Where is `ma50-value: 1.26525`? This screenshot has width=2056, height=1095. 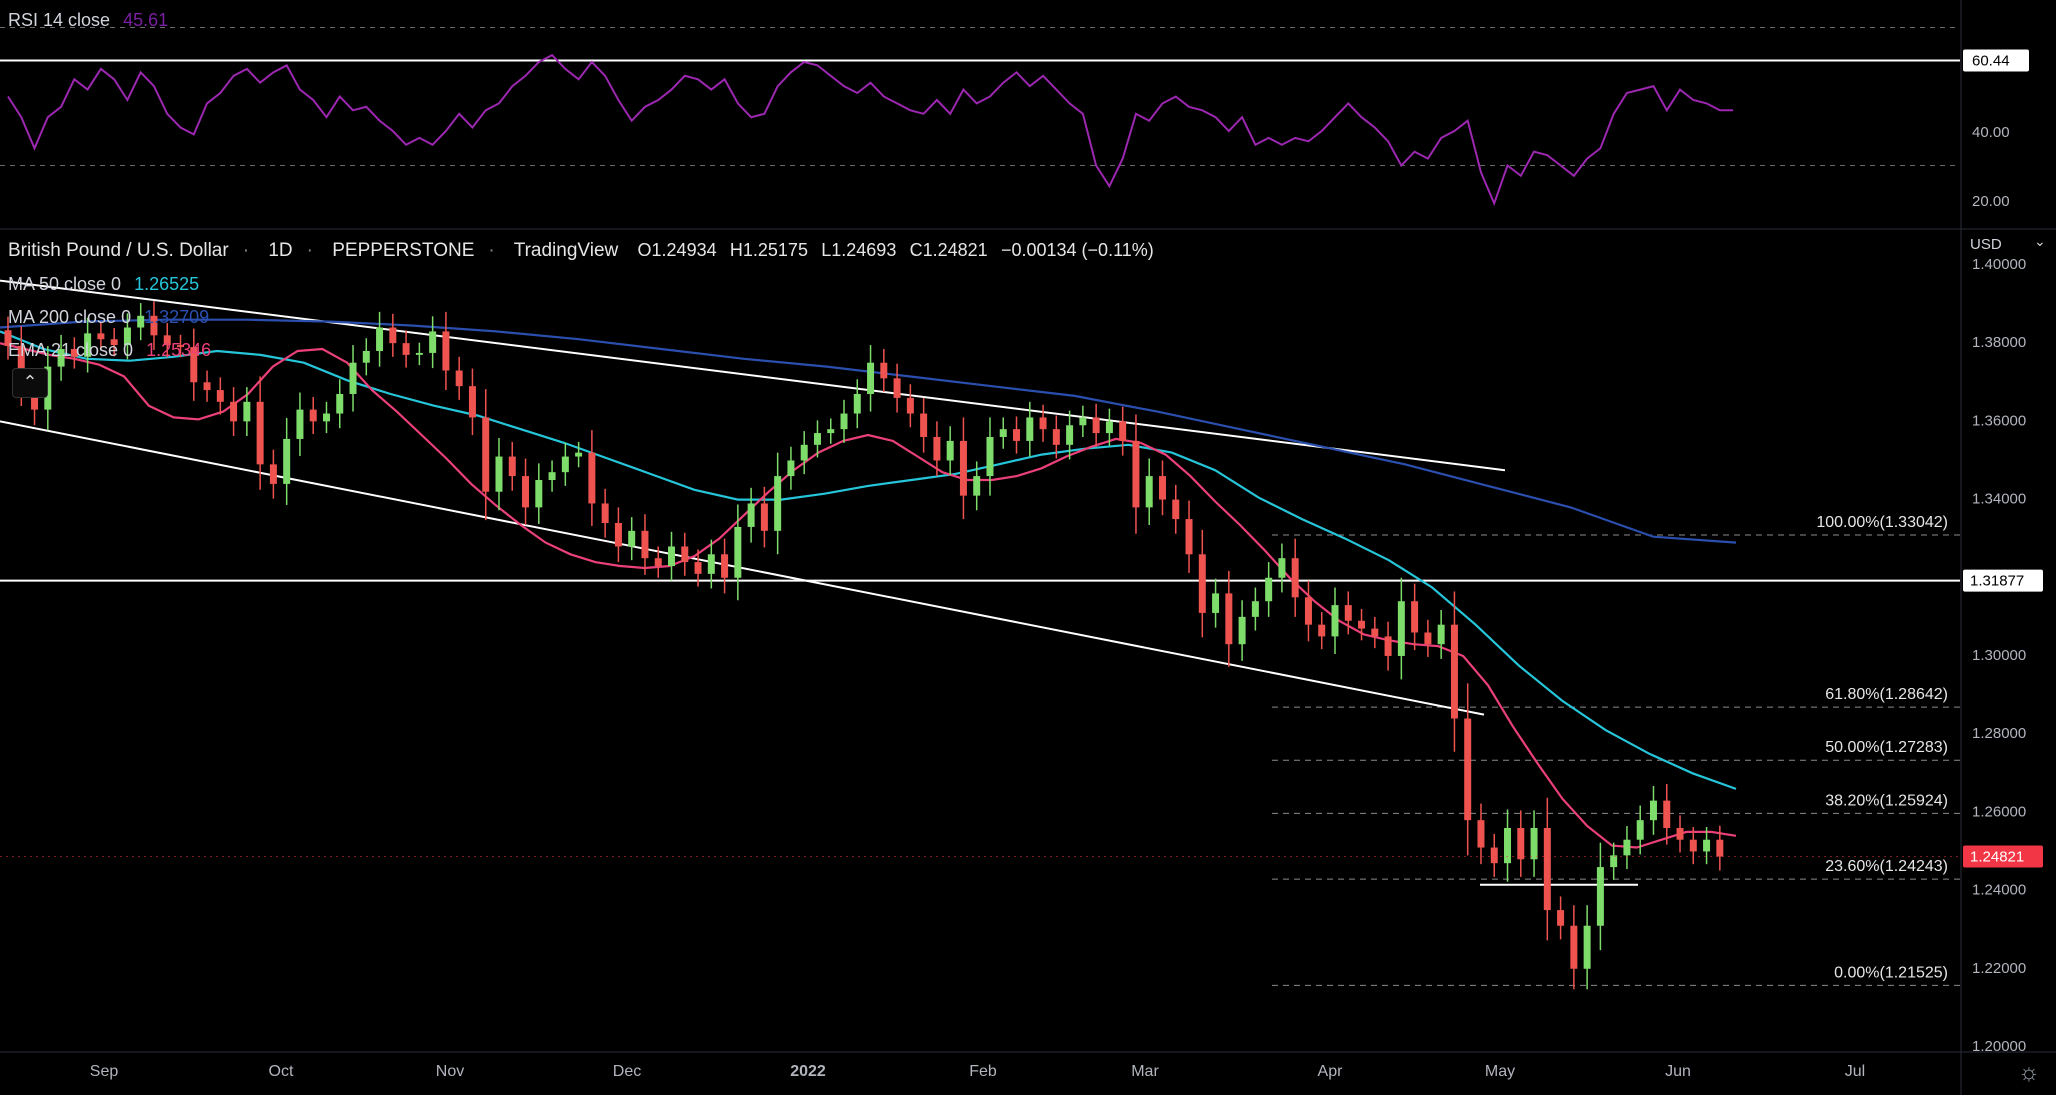
ma50-value: 1.26525 is located at coordinates (167, 284).